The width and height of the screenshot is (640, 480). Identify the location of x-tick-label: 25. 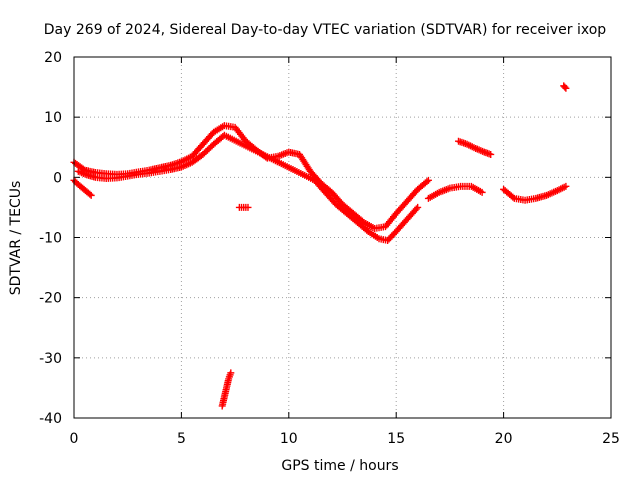
(611, 439).